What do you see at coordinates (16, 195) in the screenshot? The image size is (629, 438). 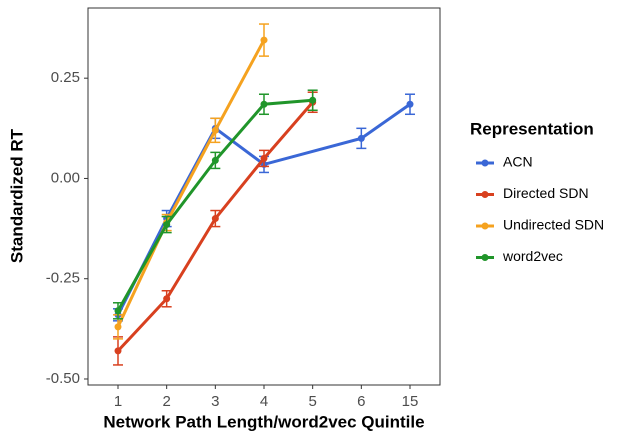 I see `y-axis-title: Standardized RT` at bounding box center [16, 195].